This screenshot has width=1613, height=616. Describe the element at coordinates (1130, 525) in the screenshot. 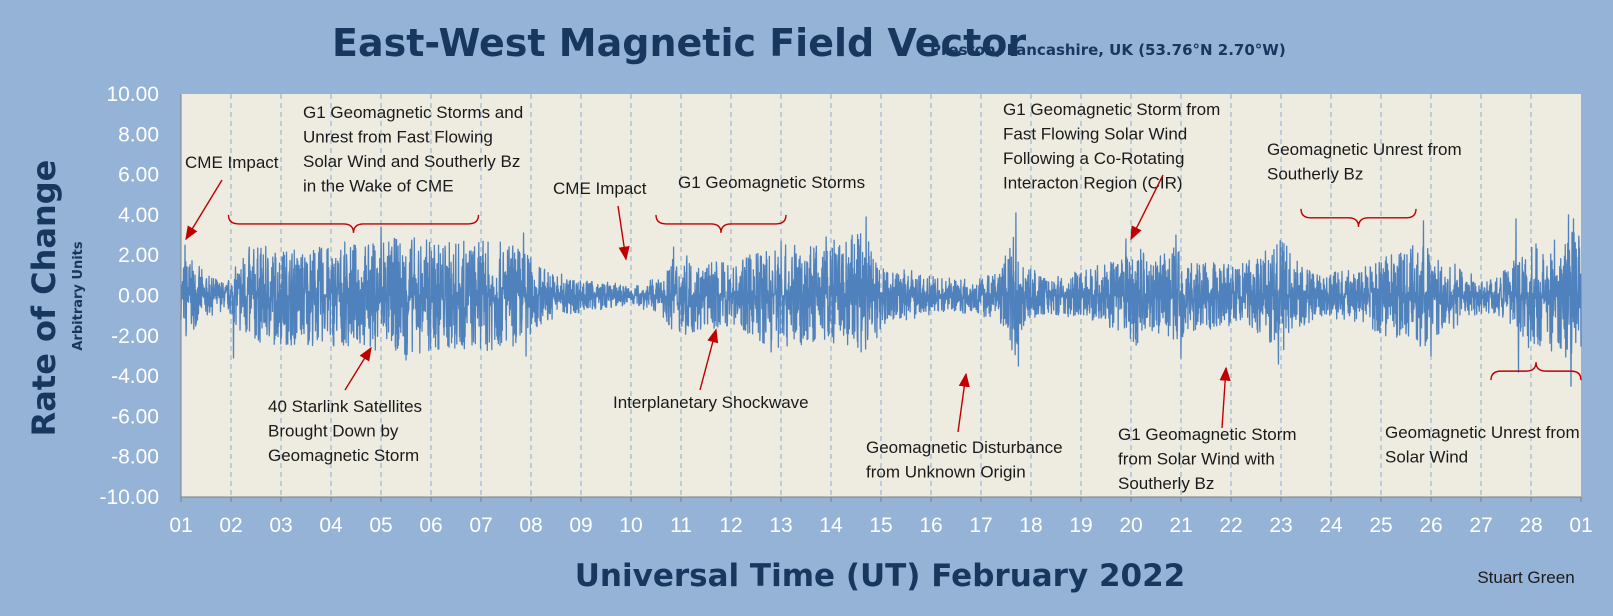

I see `x-tick-label: 20` at that location.